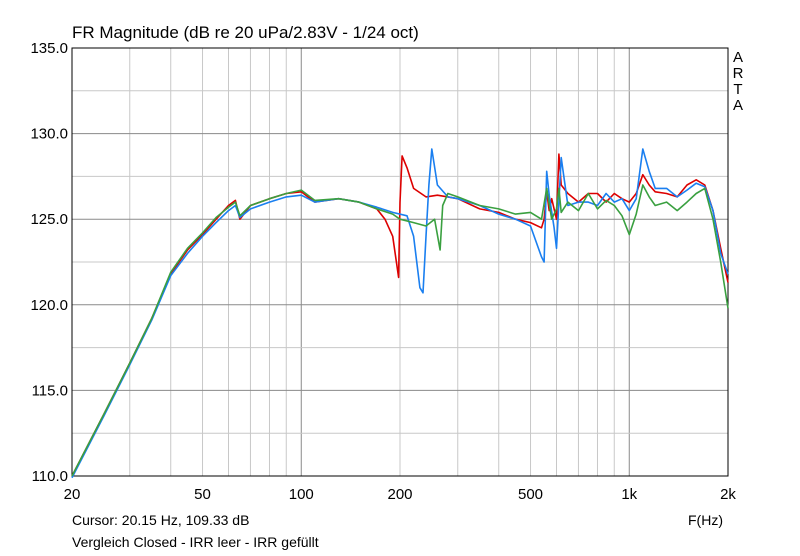 The image size is (800, 556). What do you see at coordinates (629, 494) in the screenshot?
I see `x-tick-label: 1k` at bounding box center [629, 494].